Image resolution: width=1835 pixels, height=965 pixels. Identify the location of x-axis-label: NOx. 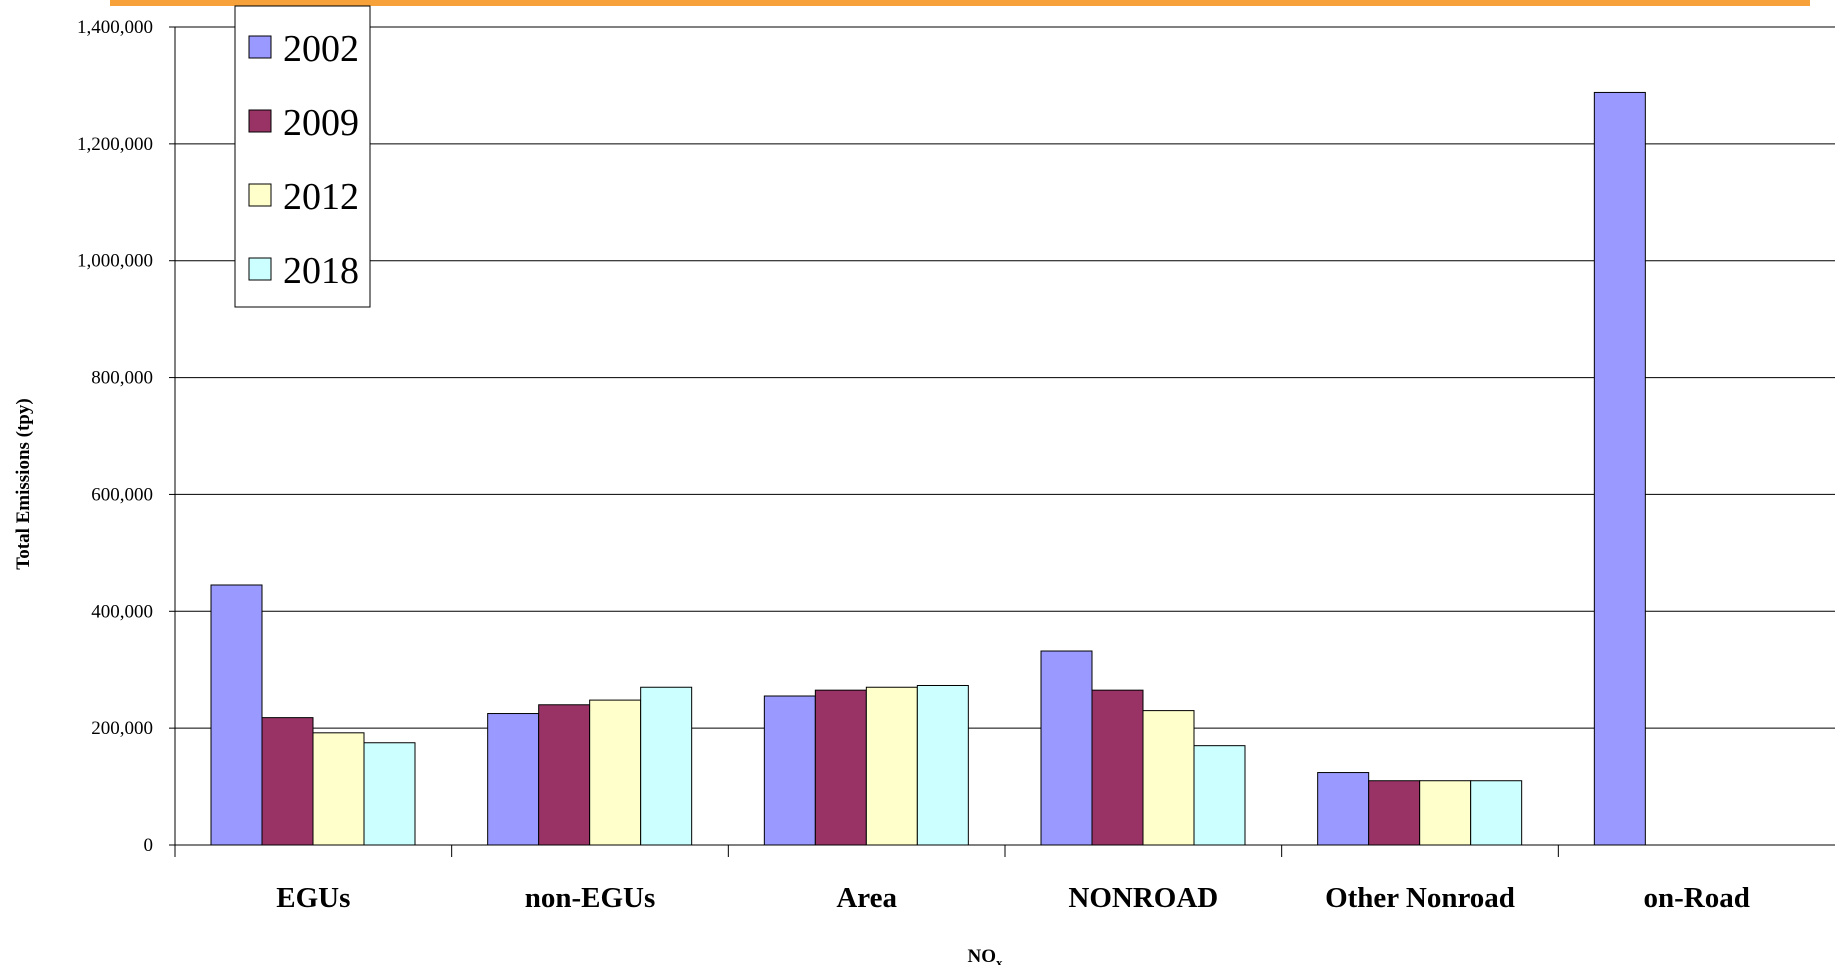
(986, 955).